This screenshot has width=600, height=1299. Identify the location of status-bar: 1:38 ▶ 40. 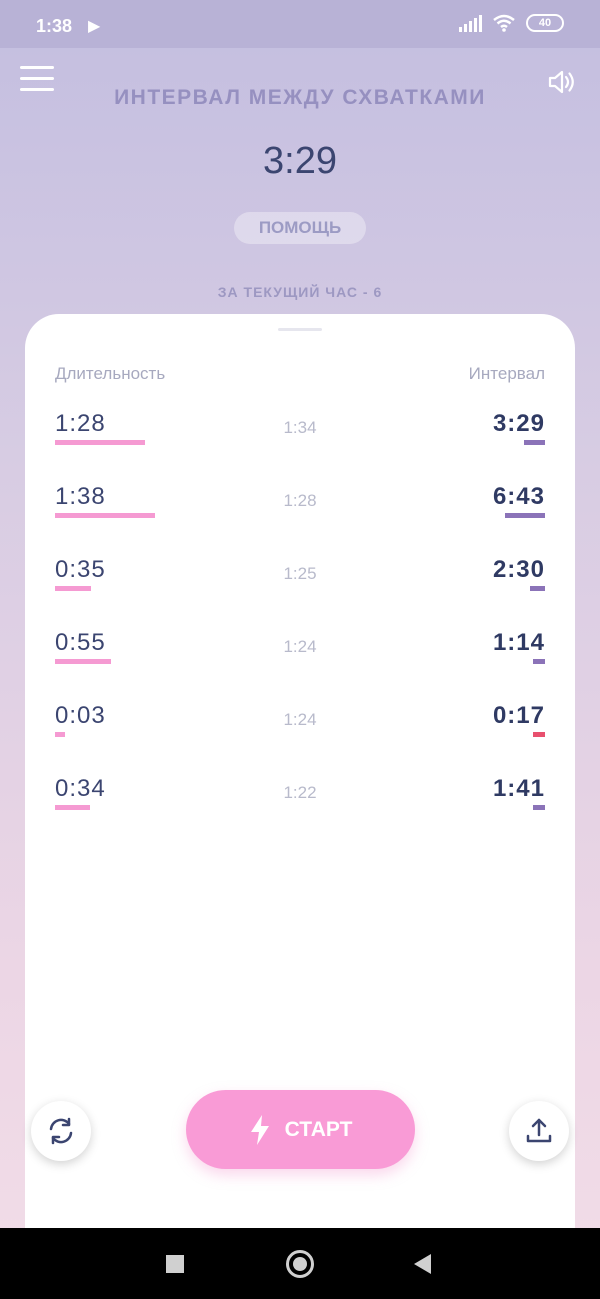
(300, 24).